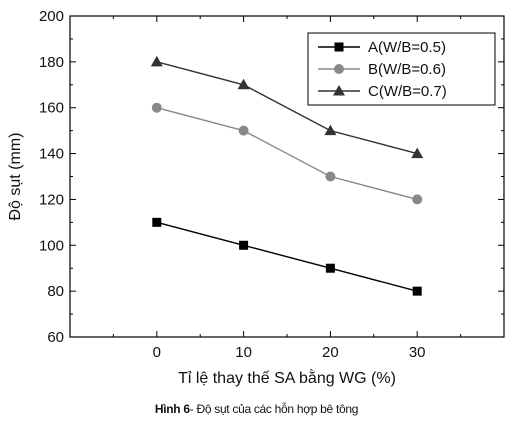  What do you see at coordinates (407, 47) in the screenshot?
I see `legend-label: A(W/B=0.5)` at bounding box center [407, 47].